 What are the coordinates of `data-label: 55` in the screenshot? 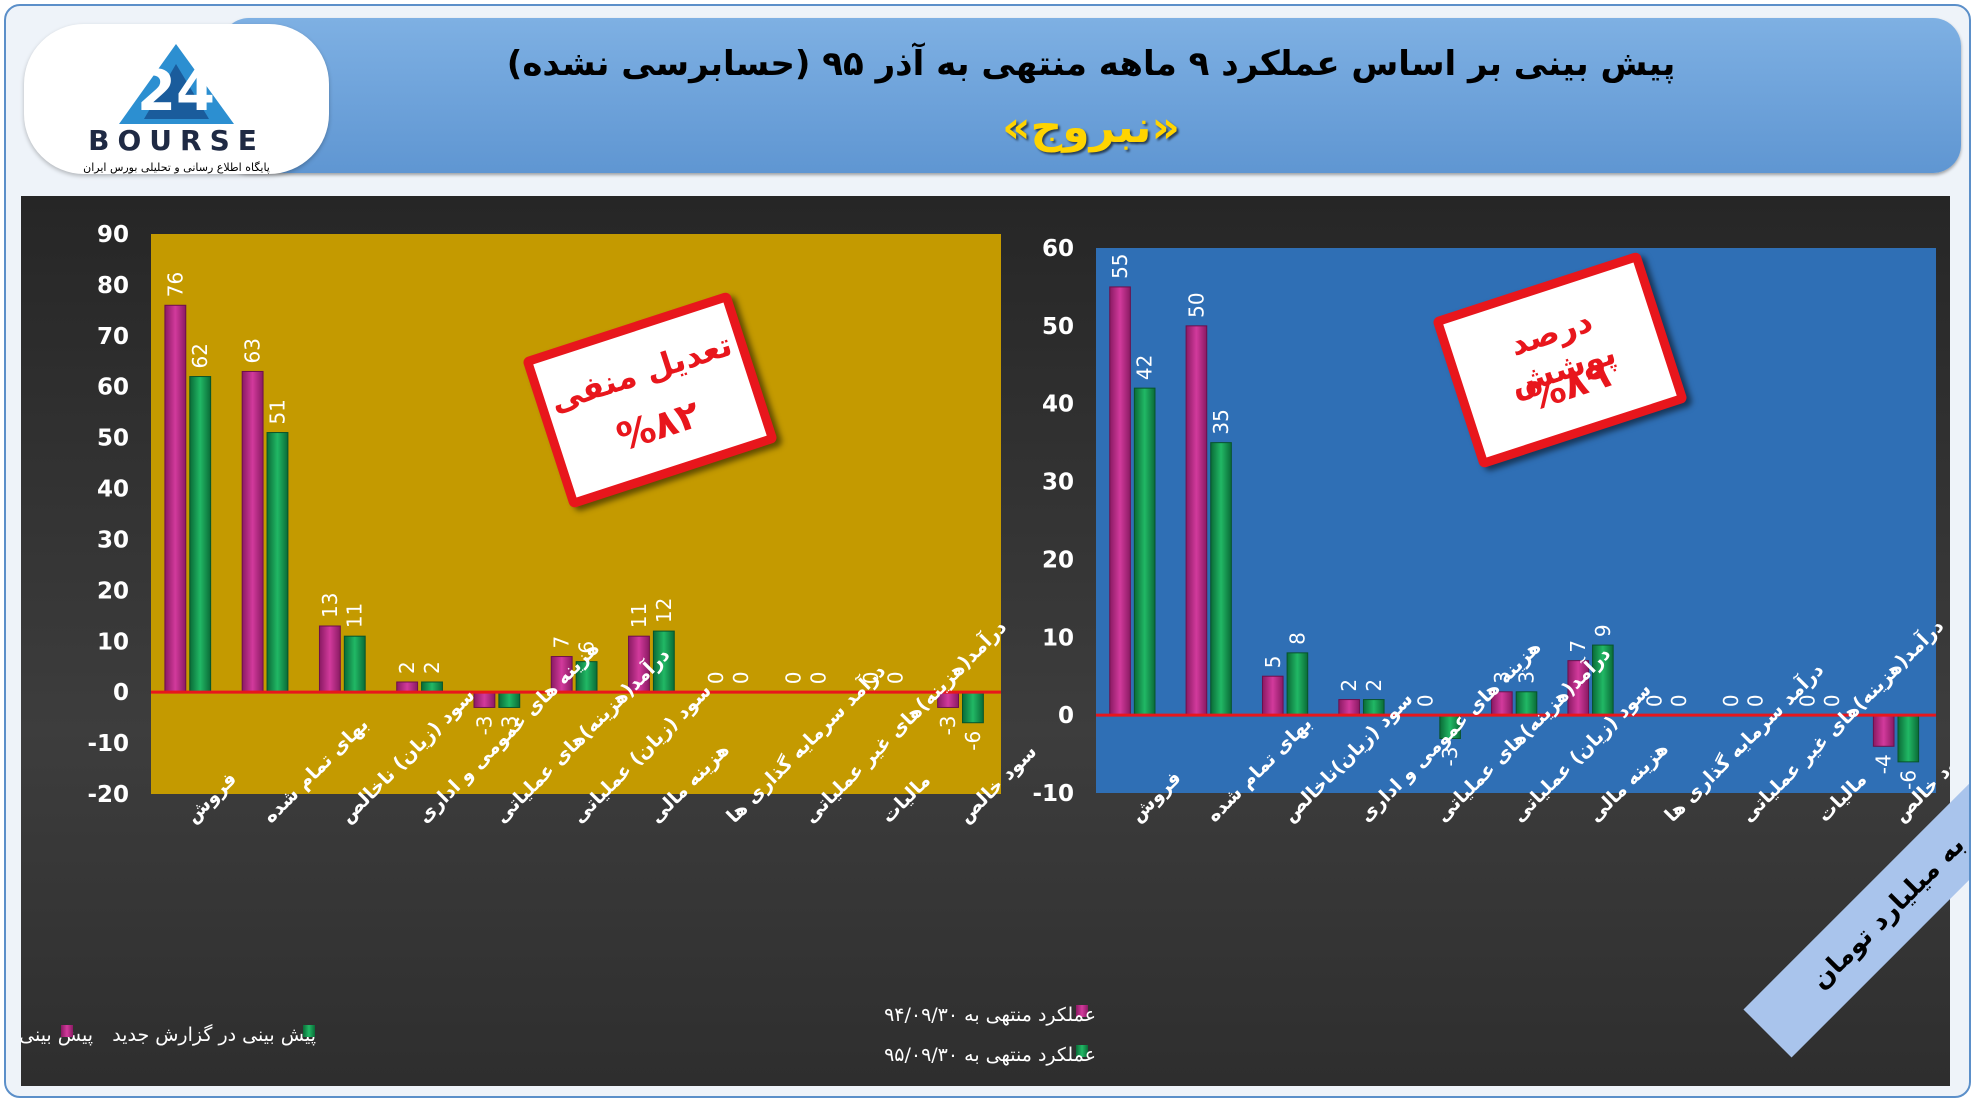 It's located at (1120, 265).